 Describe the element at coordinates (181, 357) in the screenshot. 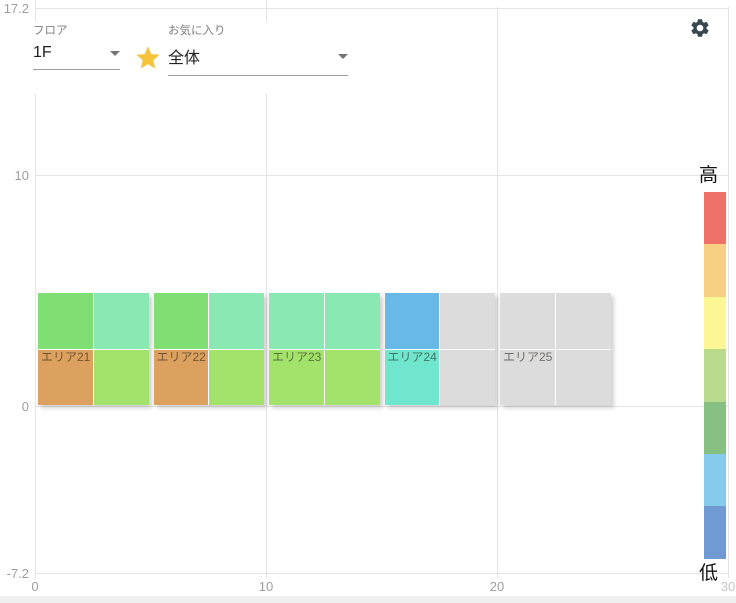

I see `area-label: エリア22` at that location.